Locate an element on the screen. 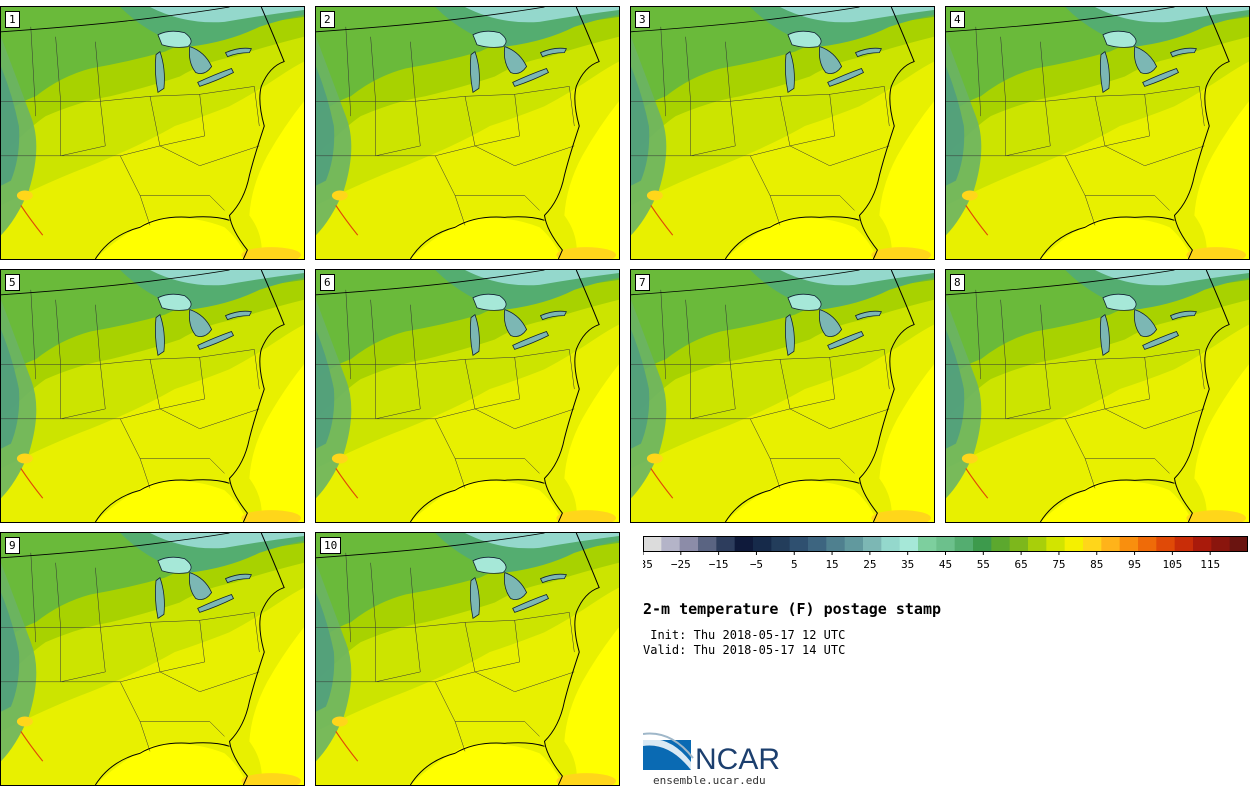  logo-url: ensemble.ucar.edu is located at coordinates (709, 780).